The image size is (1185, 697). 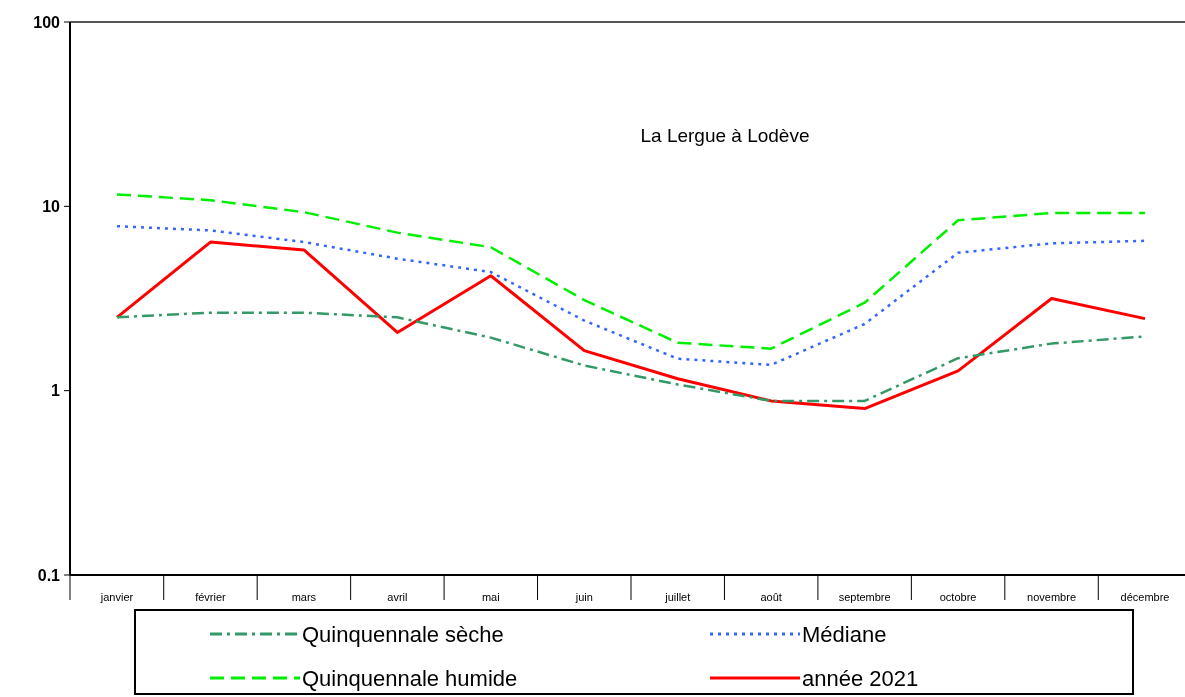 I want to click on x-tick-label: juillet, so click(x=677, y=597).